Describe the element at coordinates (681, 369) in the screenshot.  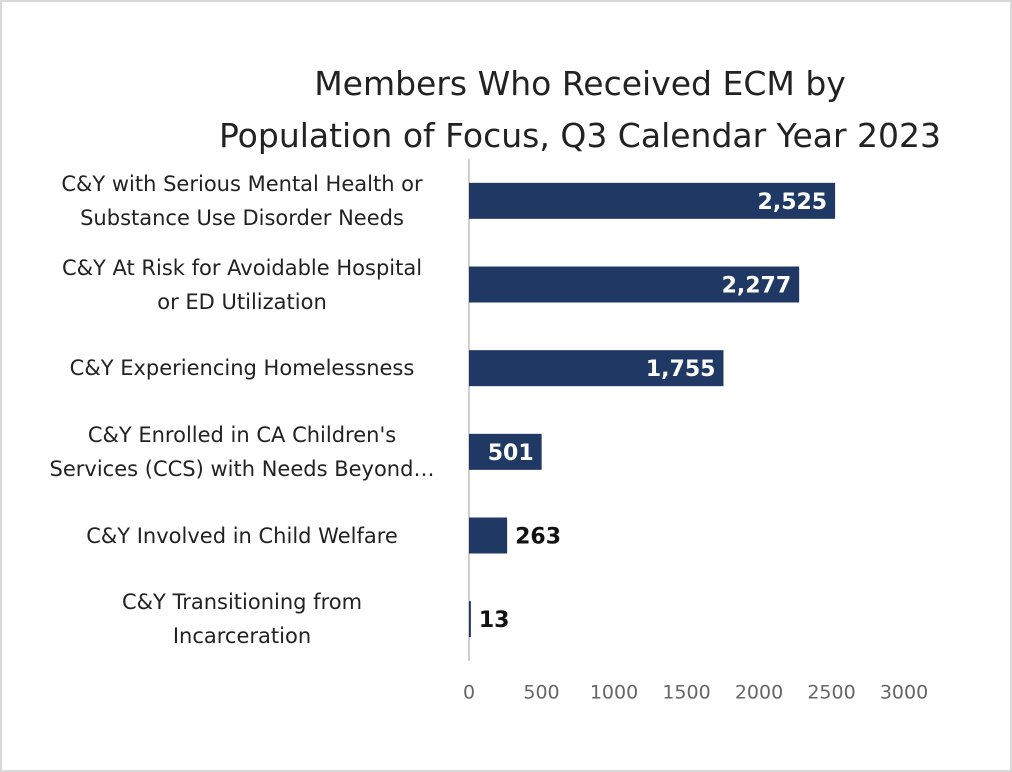
I see `data-label: 1,755` at that location.